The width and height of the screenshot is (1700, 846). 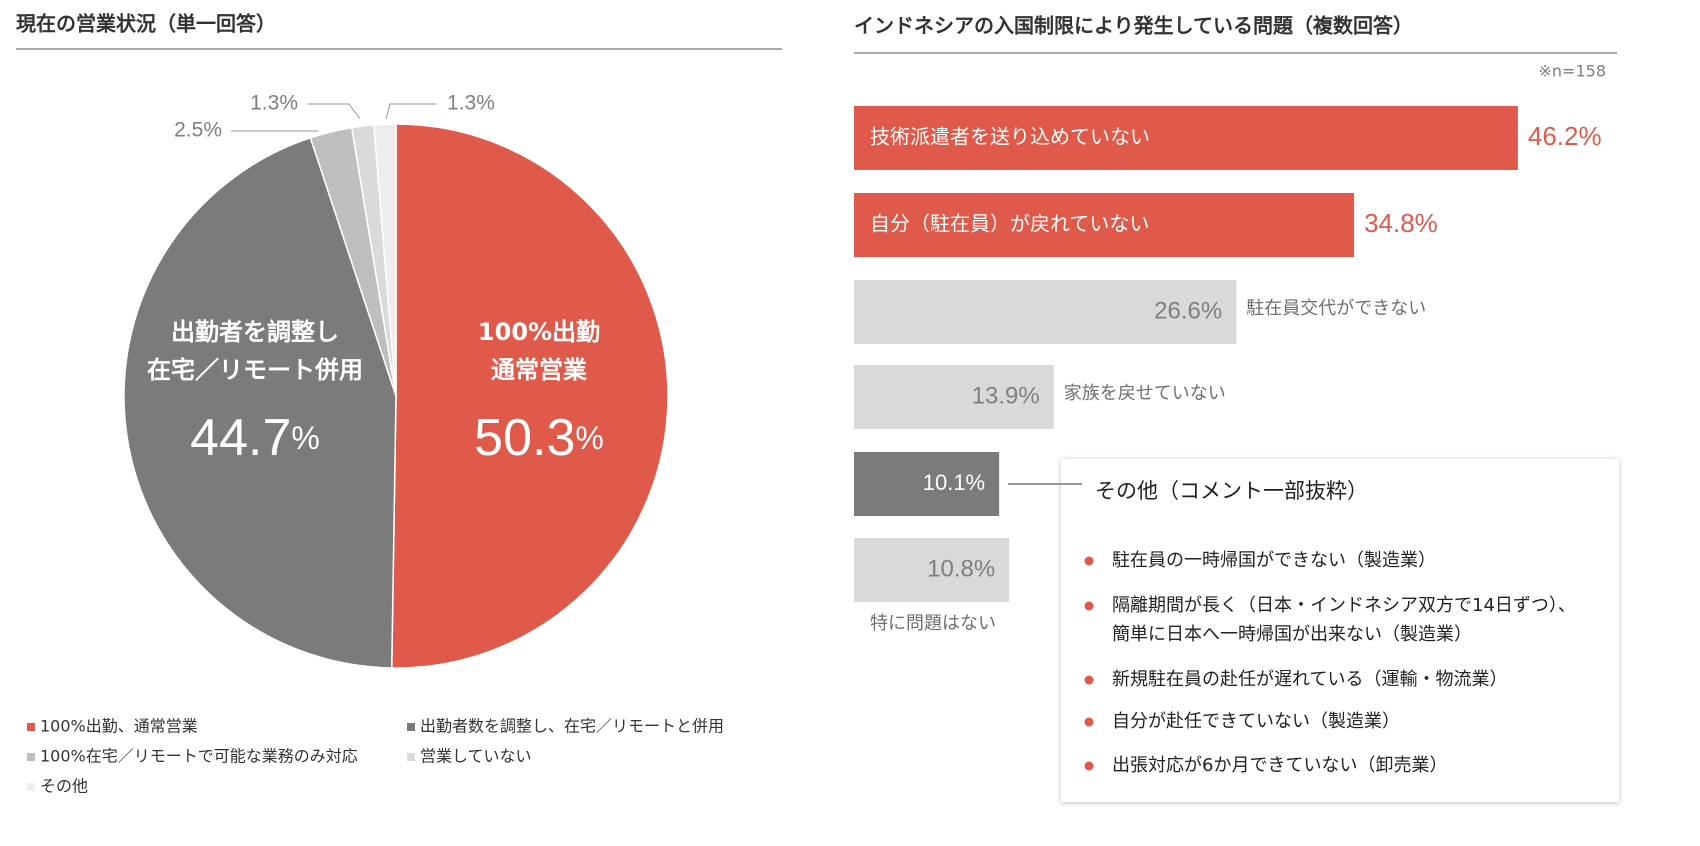 What do you see at coordinates (64, 786) in the screenshot?
I see `legend-label: その他` at bounding box center [64, 786].